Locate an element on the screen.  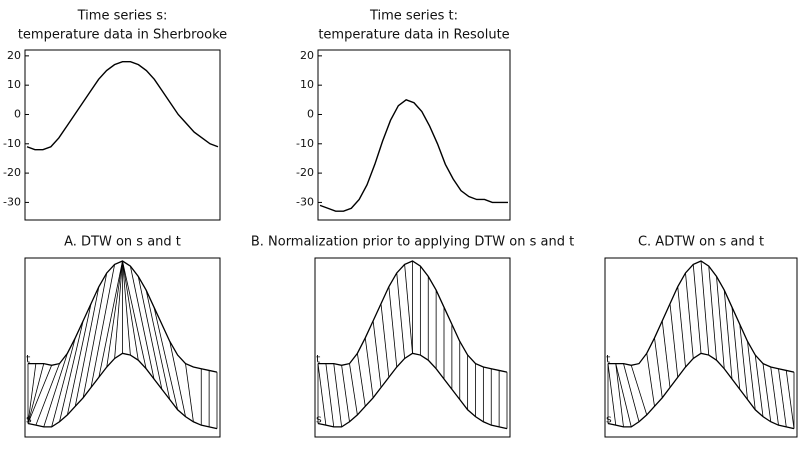
chart-subtitle: temperature data in Sherbrooke is located at coordinates (122, 35).